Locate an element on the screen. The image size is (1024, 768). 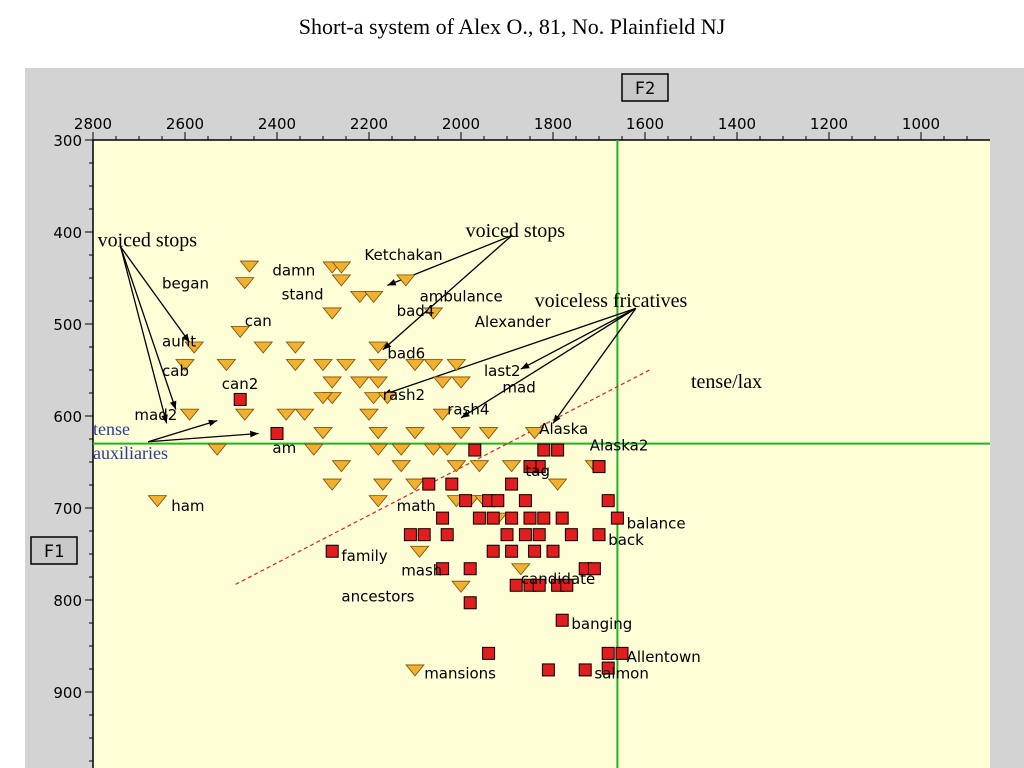
word-label: rash4 is located at coordinates (468, 410).